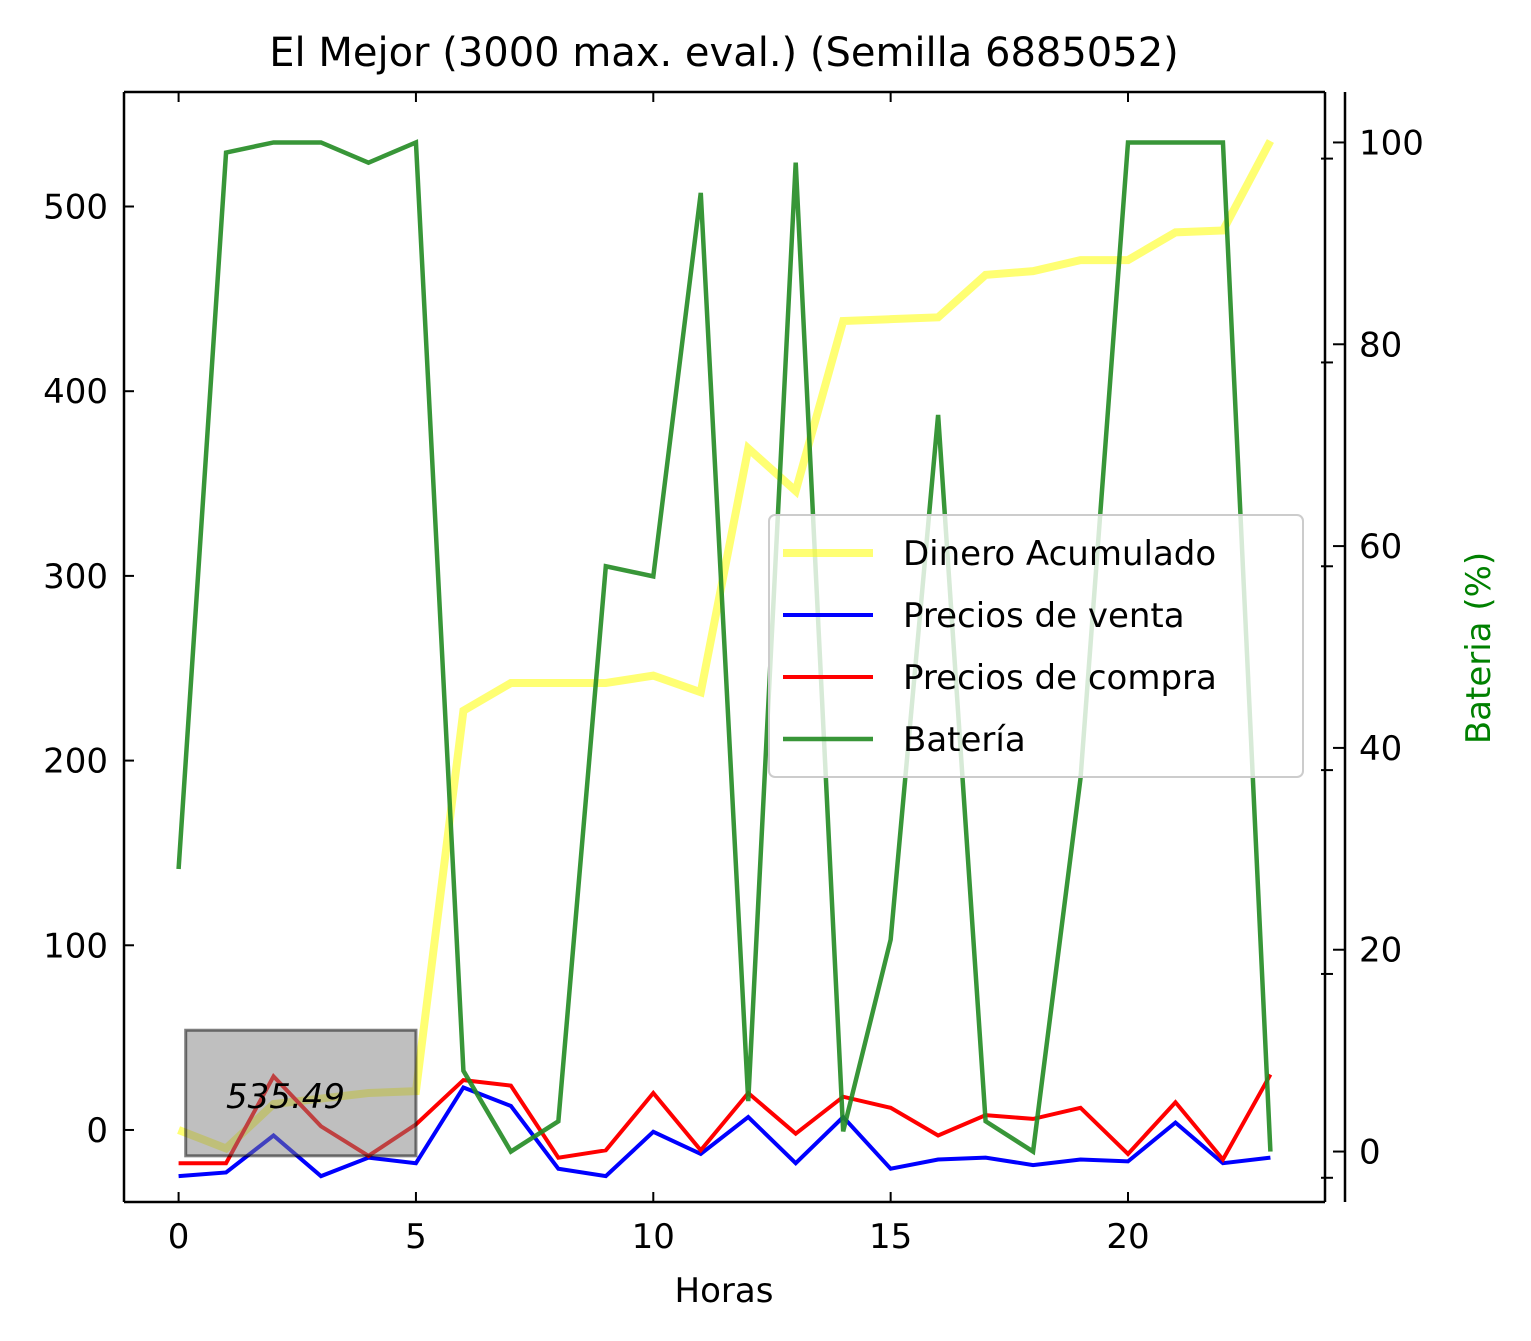 The height and width of the screenshot is (1341, 1531). I want to click on y-tick-label: 300, so click(75, 577).